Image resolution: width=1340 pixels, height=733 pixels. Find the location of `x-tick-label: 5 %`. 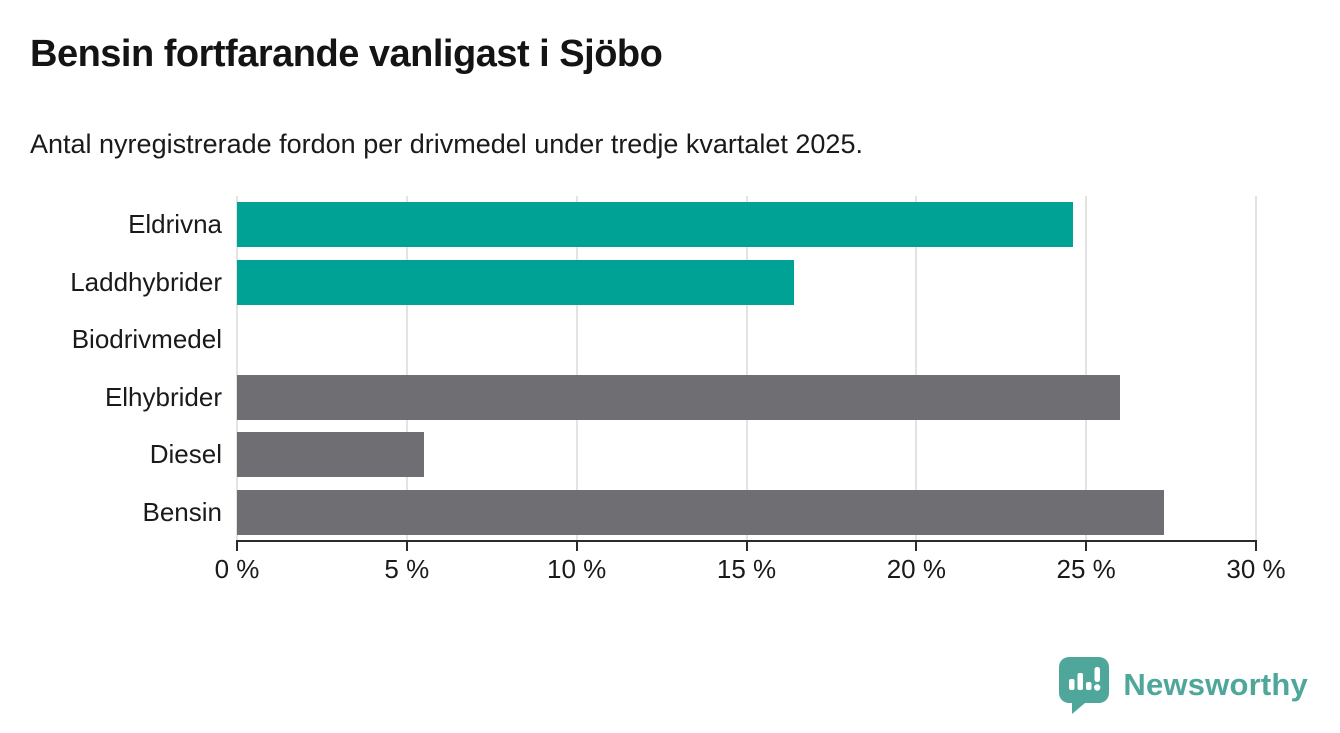

x-tick-label: 5 % is located at coordinates (407, 569).